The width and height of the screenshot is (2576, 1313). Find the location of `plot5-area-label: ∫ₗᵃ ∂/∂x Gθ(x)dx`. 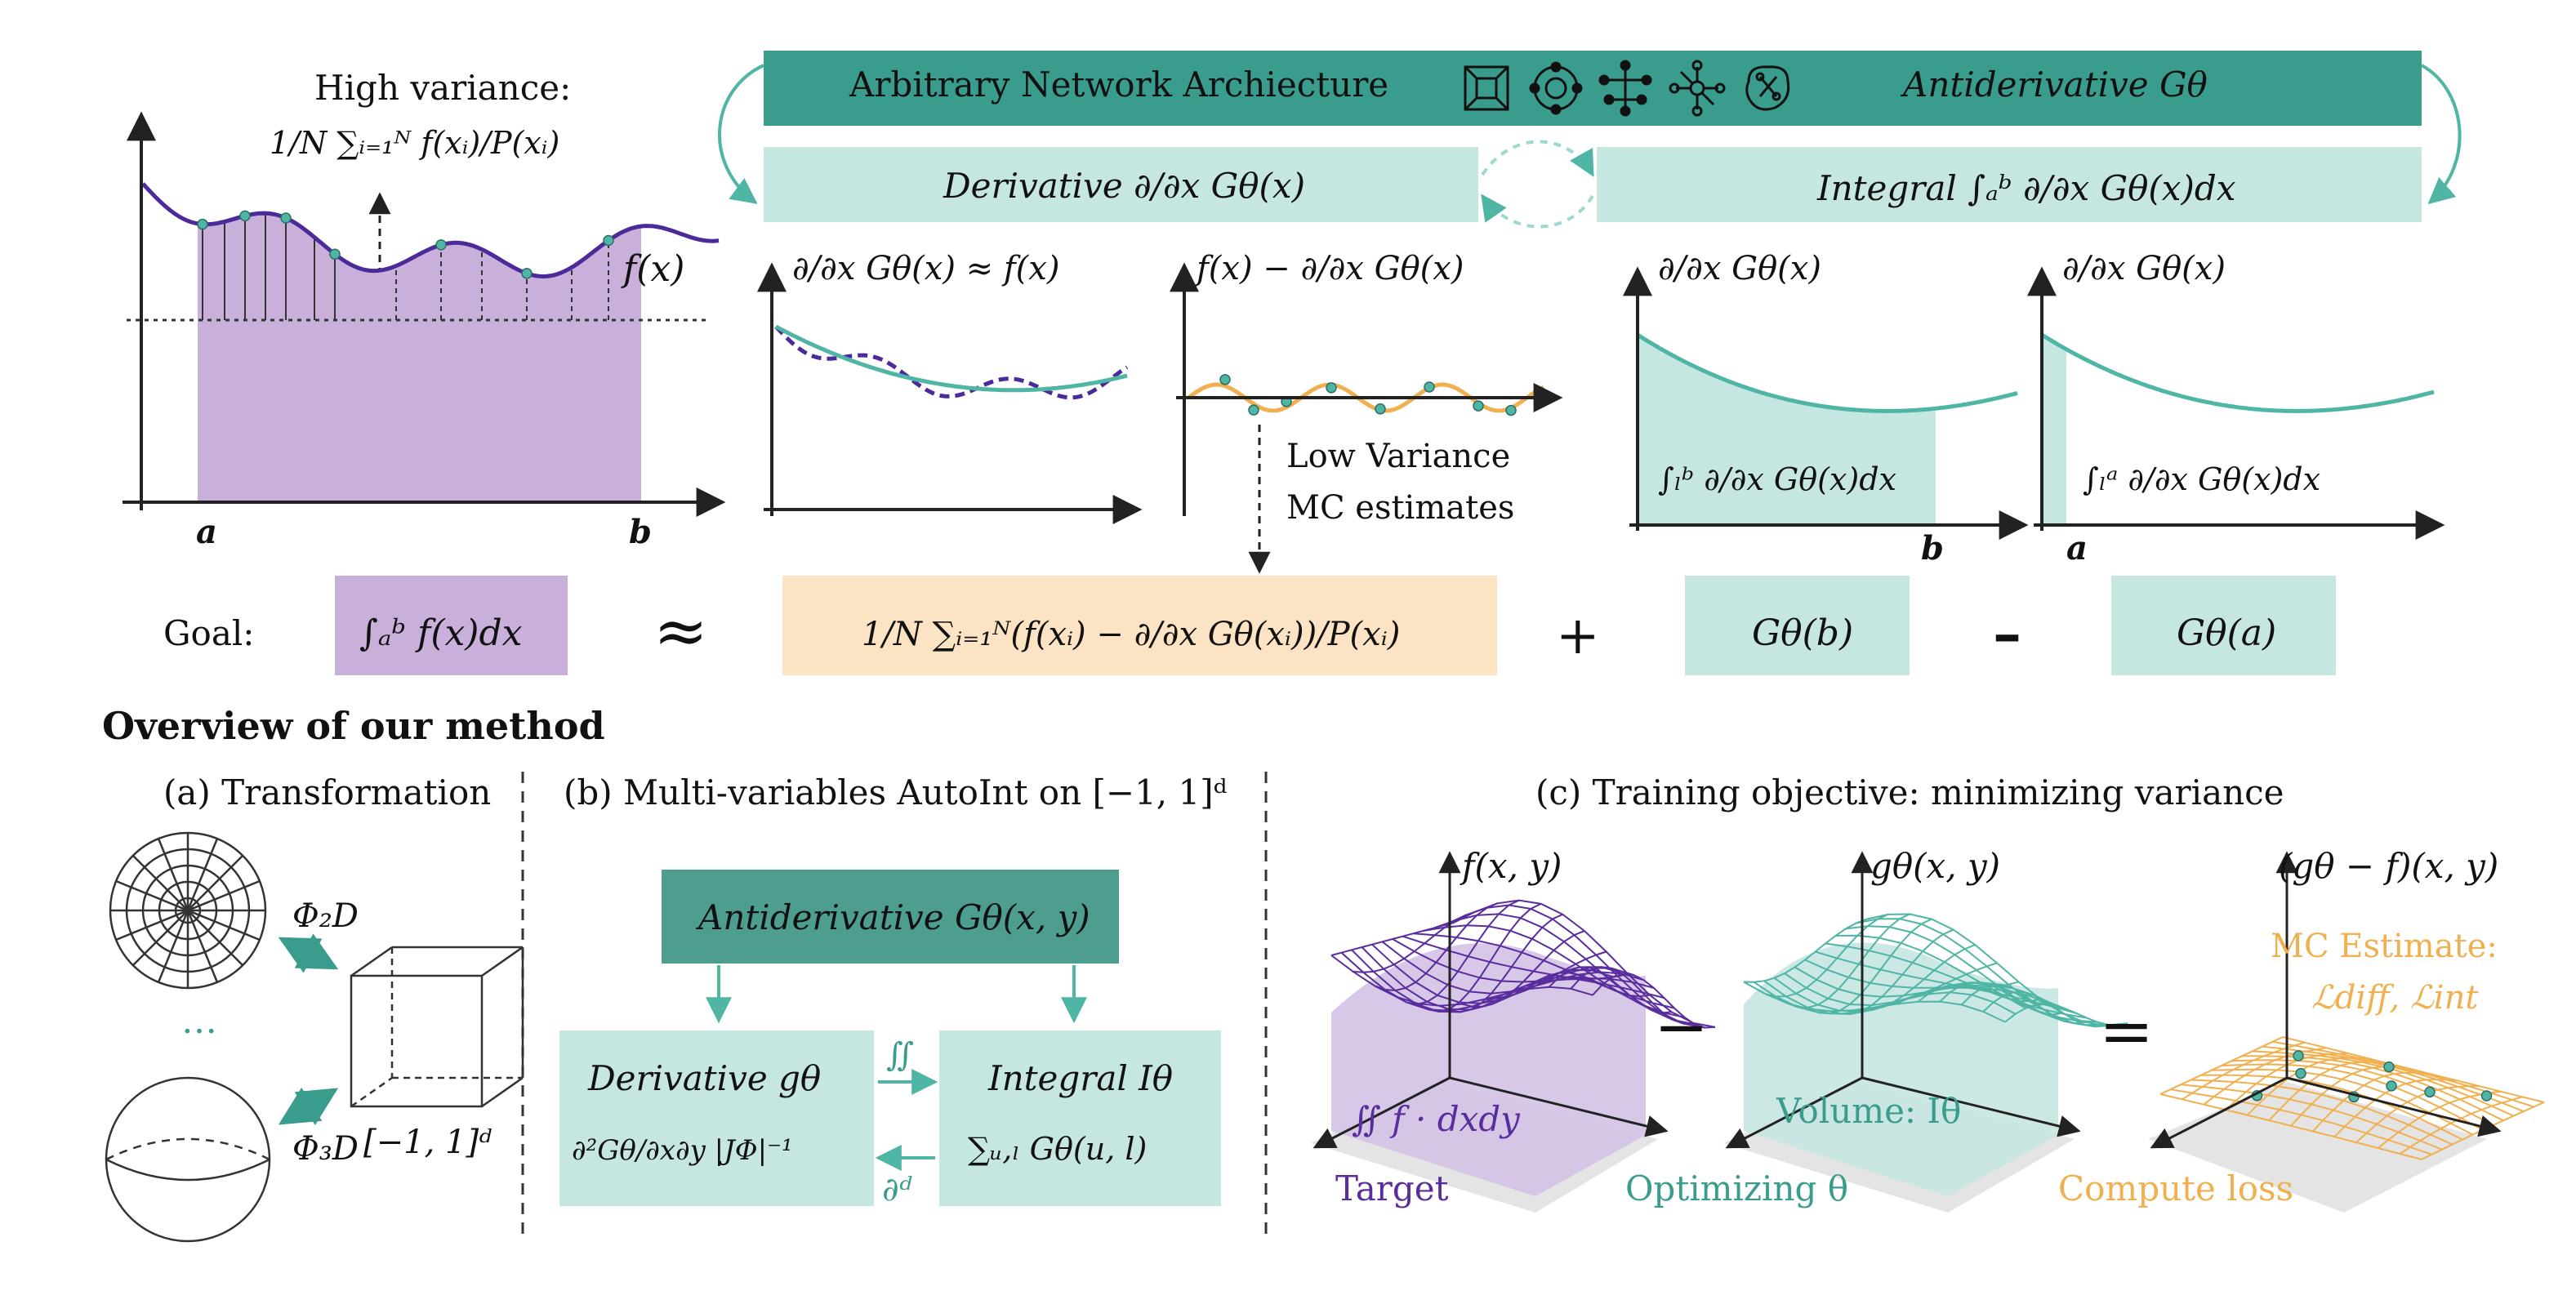

plot5-area-label: ∫ₗᵃ ∂/∂x Gθ(x)dx is located at coordinates (2201, 479).